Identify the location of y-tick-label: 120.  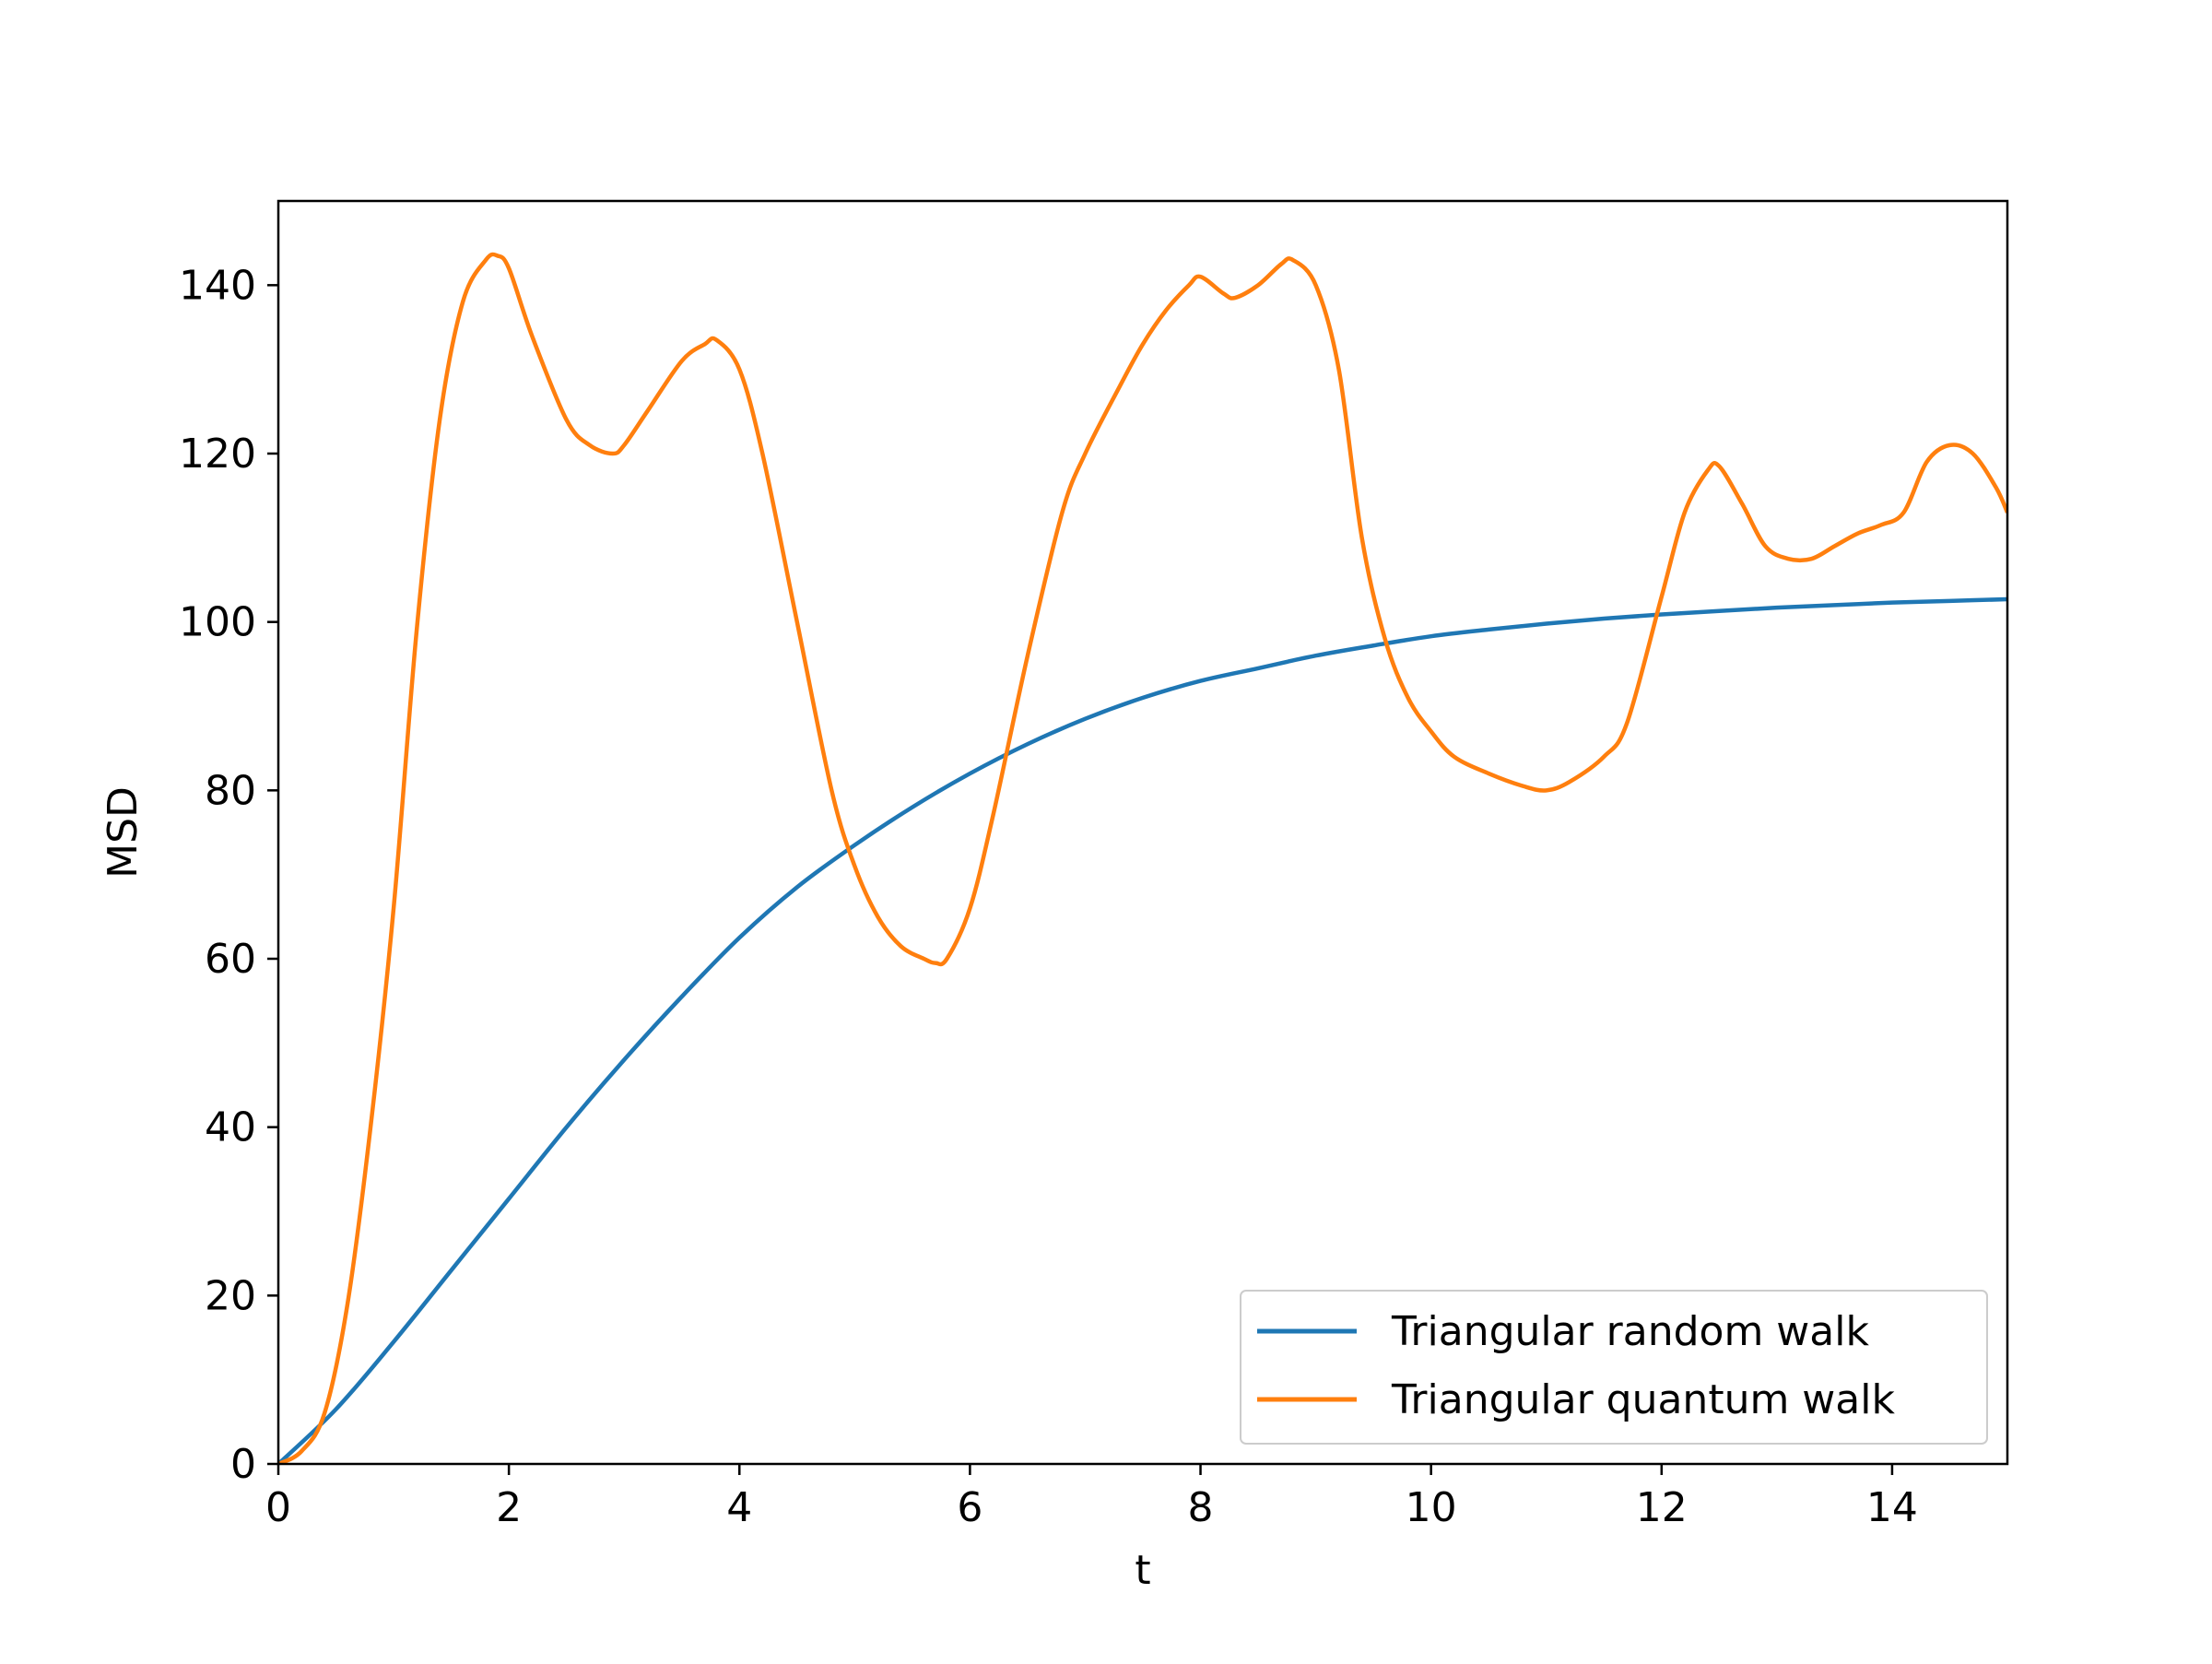
(217, 454).